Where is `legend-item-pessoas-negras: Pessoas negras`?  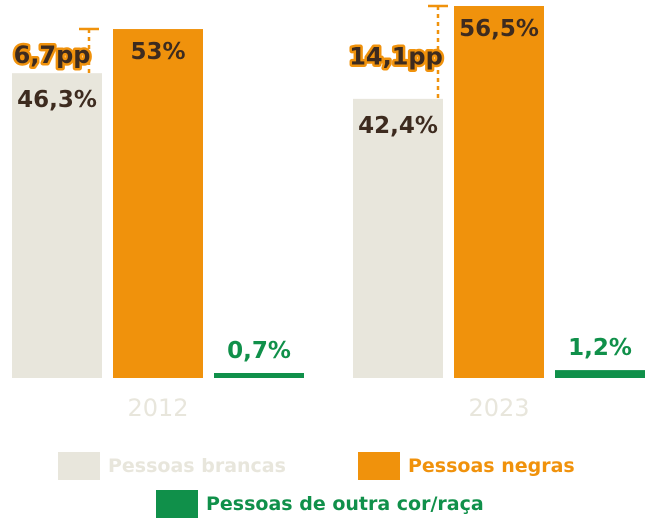
legend-item-pessoas-negras: Pessoas negras is located at coordinates (466, 466).